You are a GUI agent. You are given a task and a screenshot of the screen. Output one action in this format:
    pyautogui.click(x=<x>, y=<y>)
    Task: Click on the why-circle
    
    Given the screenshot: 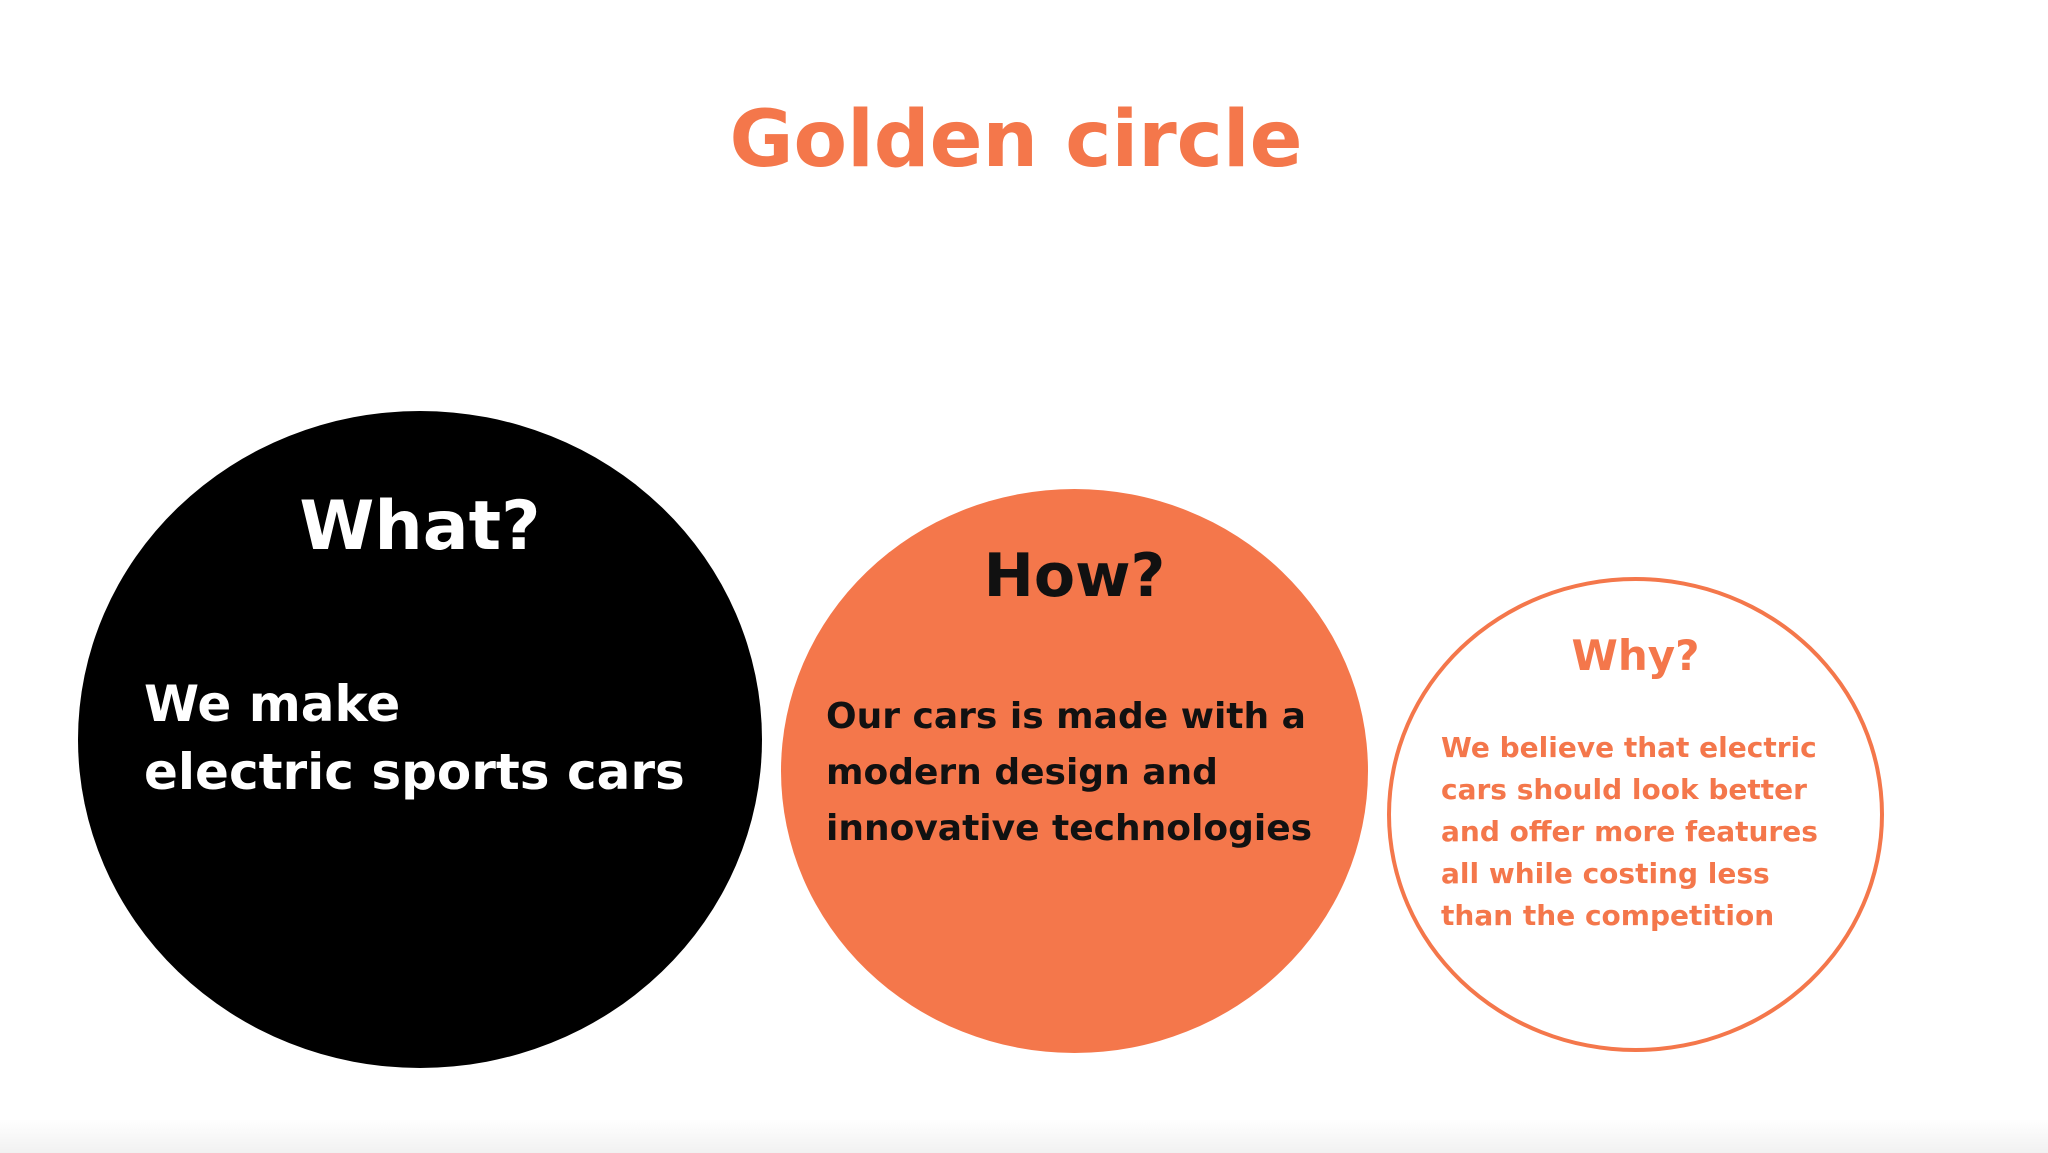 What is the action you would take?
    pyautogui.click(x=1635, y=814)
    